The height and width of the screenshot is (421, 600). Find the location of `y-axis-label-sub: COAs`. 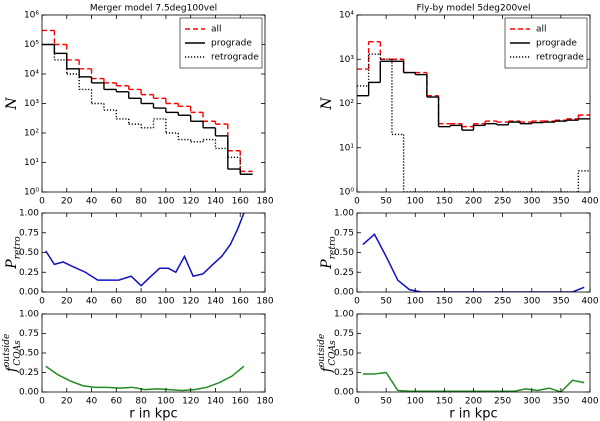

y-axis-label-sub: COAs is located at coordinates (333, 353).